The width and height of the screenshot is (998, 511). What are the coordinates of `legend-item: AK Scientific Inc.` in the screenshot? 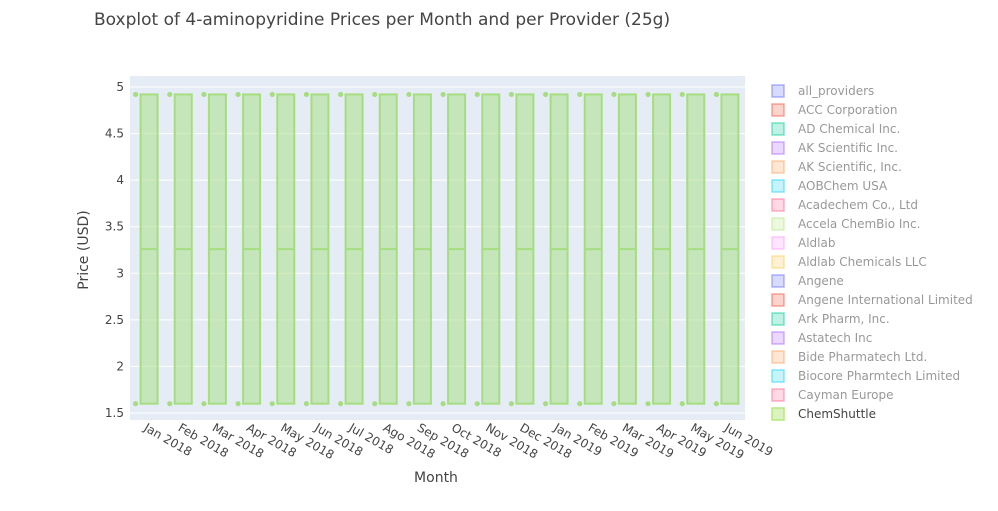 It's located at (834, 148).